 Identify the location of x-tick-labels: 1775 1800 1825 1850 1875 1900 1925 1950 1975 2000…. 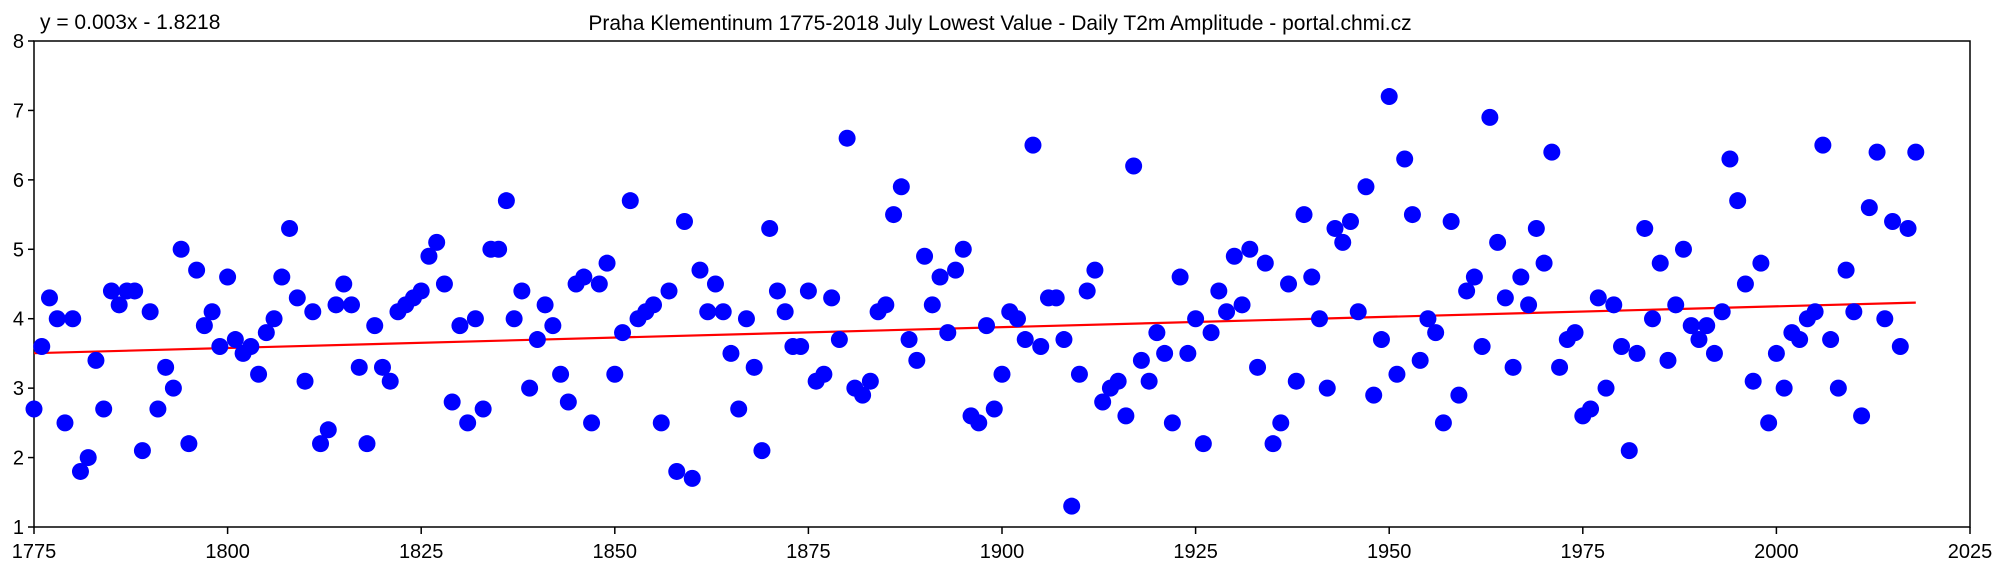
(1002, 552).